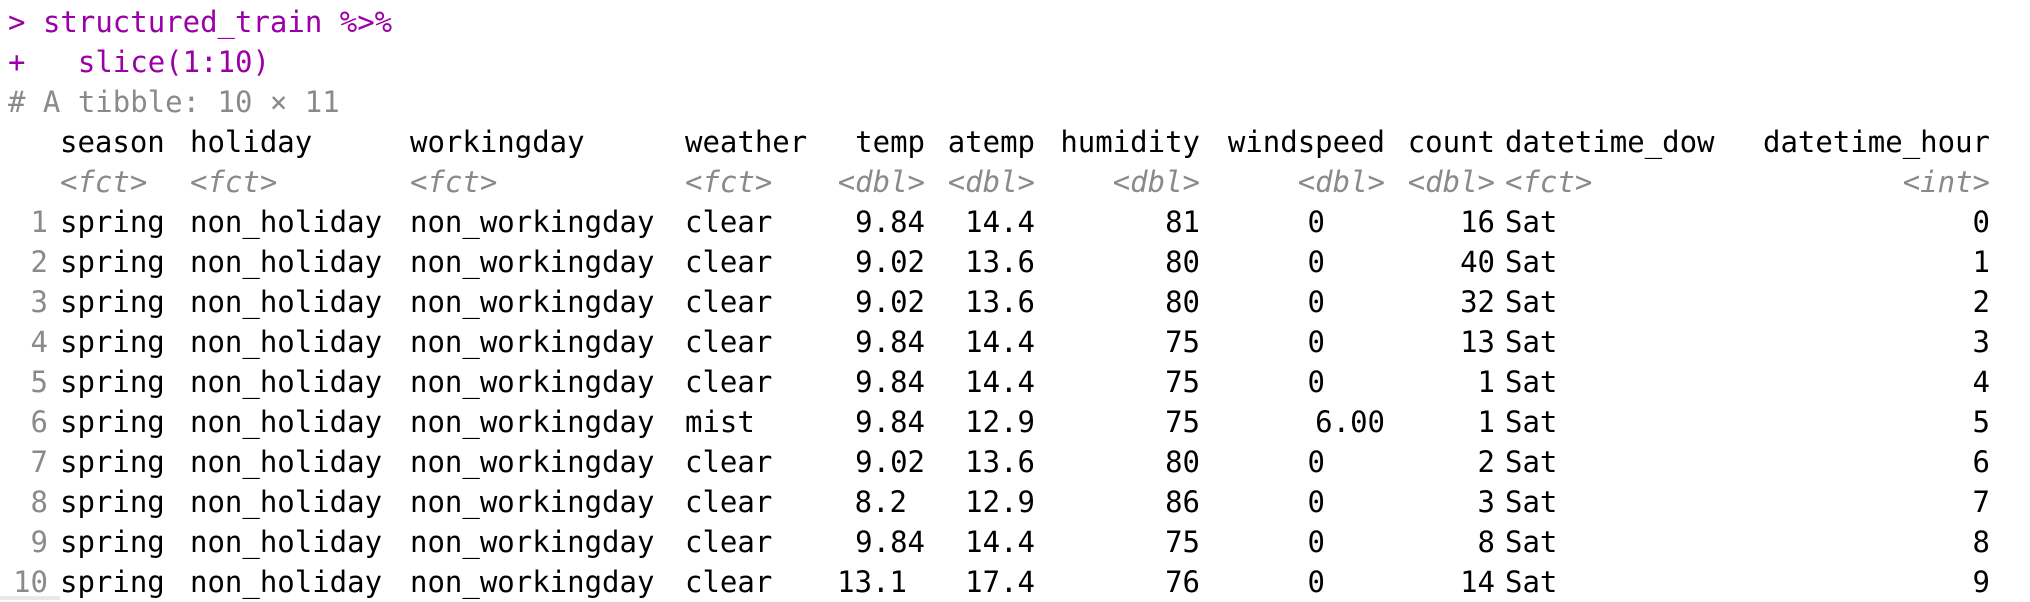 The height and width of the screenshot is (602, 2030). What do you see at coordinates (1981, 382) in the screenshot?
I see `table-cell: 4` at bounding box center [1981, 382].